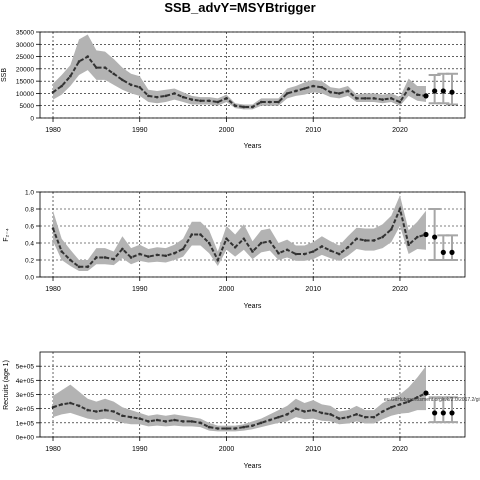 The image size is (480, 480). I want to click on y-tick-label: 0.8, so click(29, 210).